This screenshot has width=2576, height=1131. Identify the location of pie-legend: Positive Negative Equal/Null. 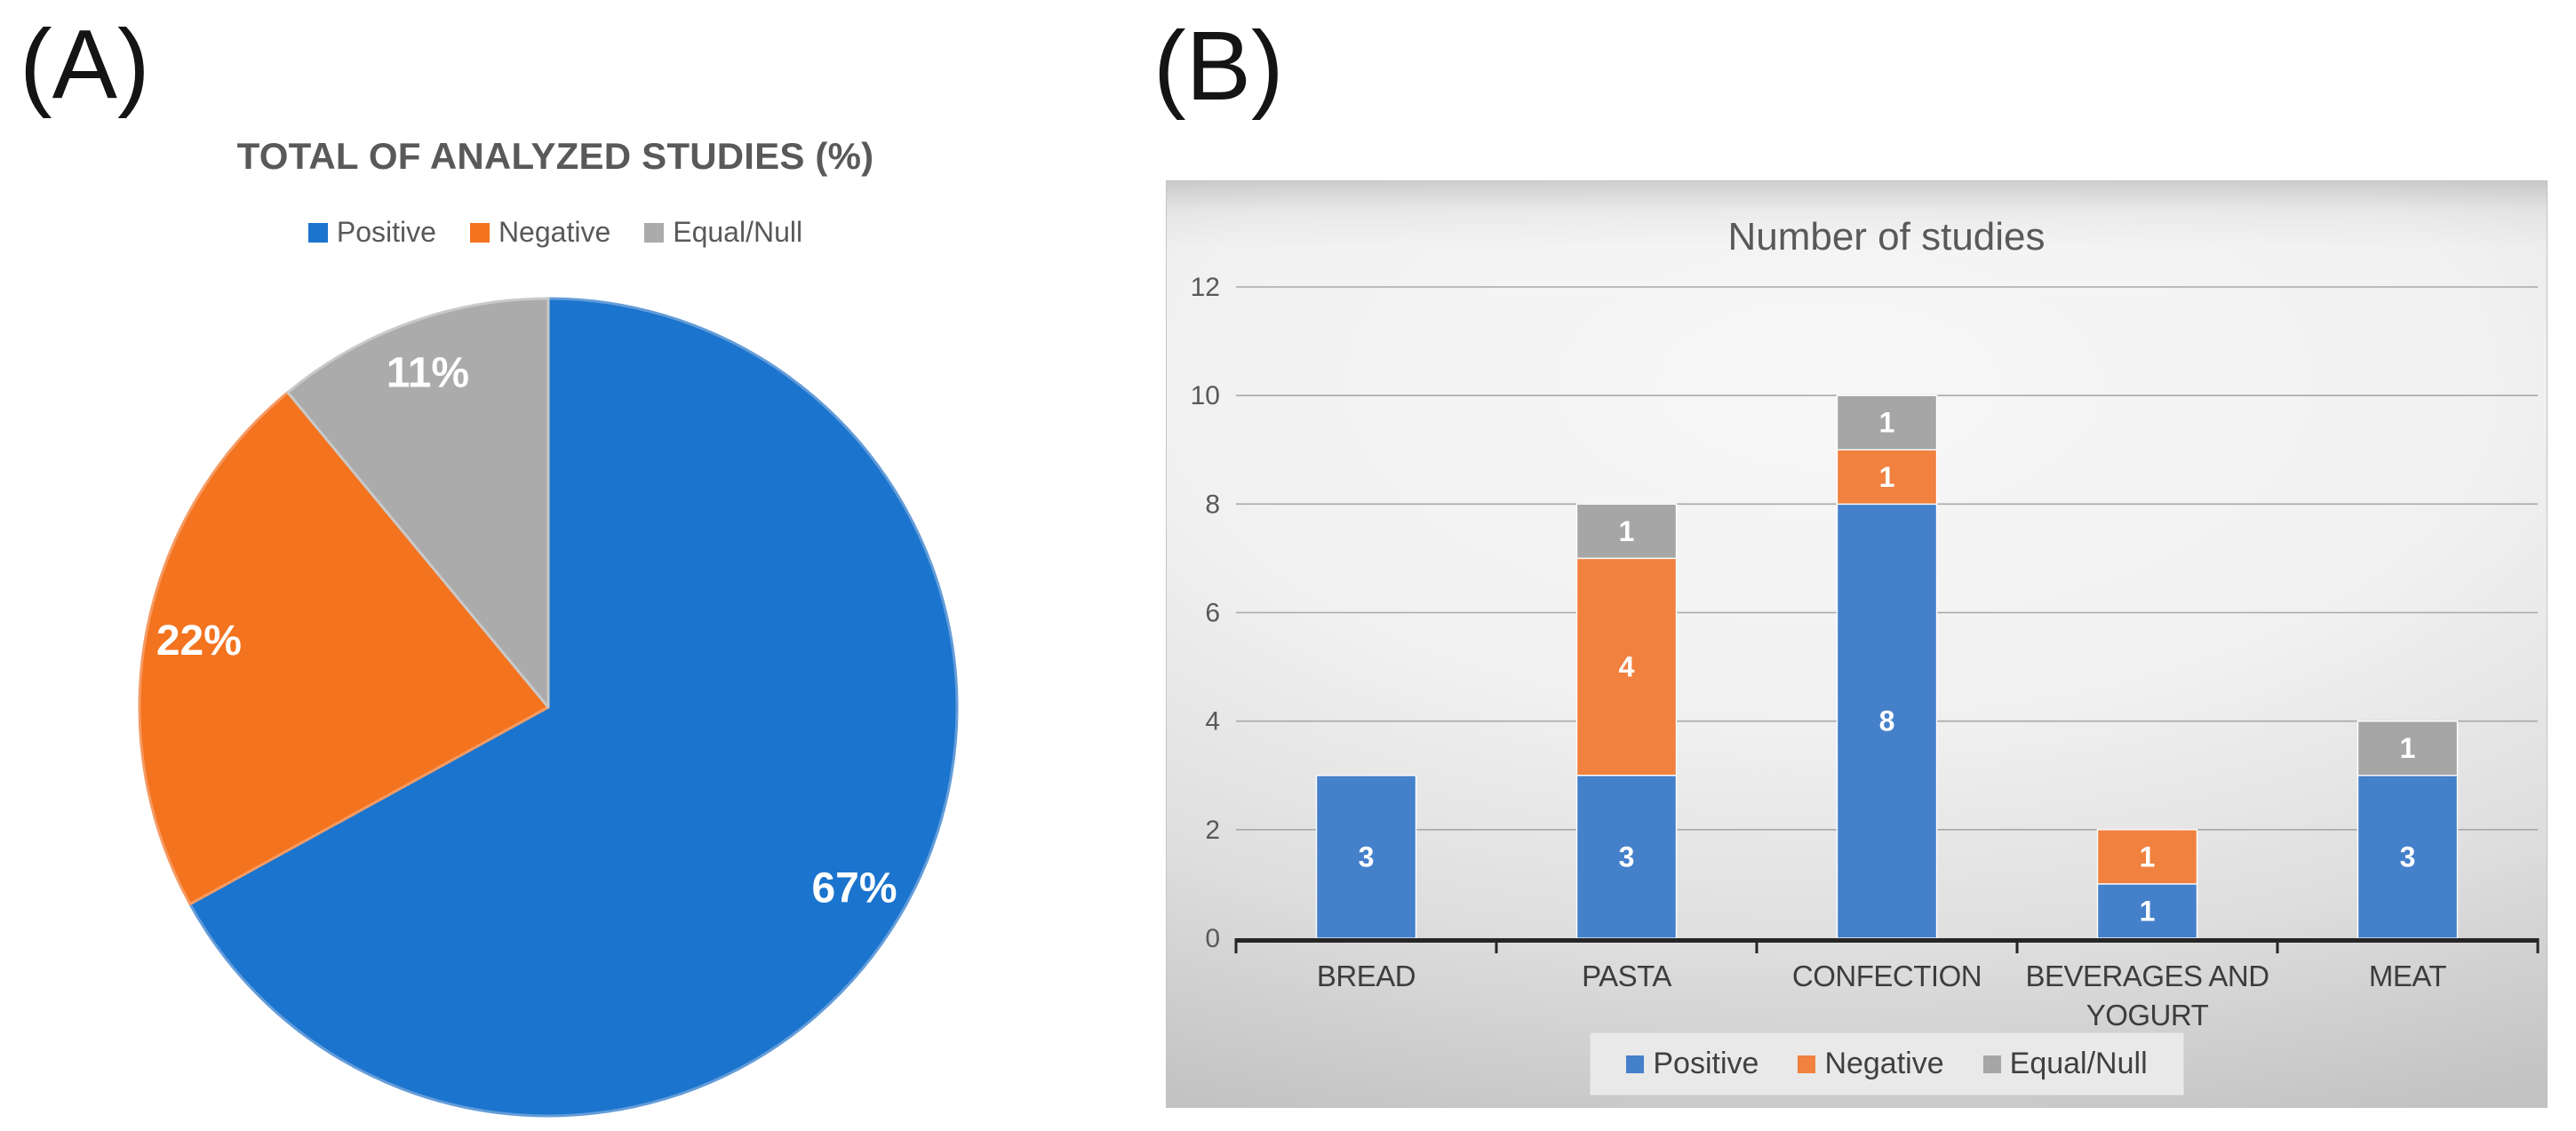
(555, 232).